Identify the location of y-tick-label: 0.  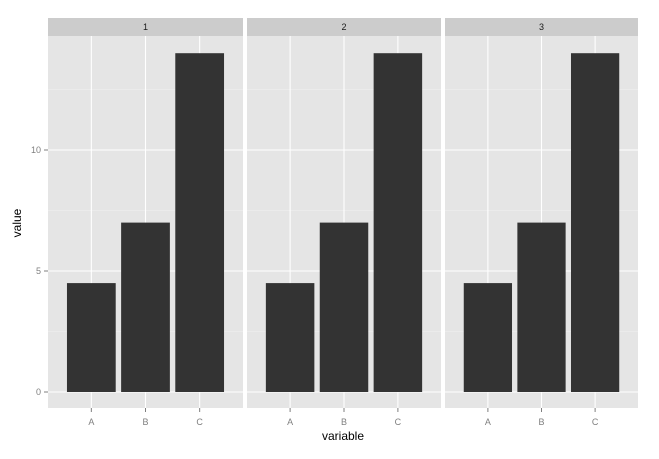
(38, 392).